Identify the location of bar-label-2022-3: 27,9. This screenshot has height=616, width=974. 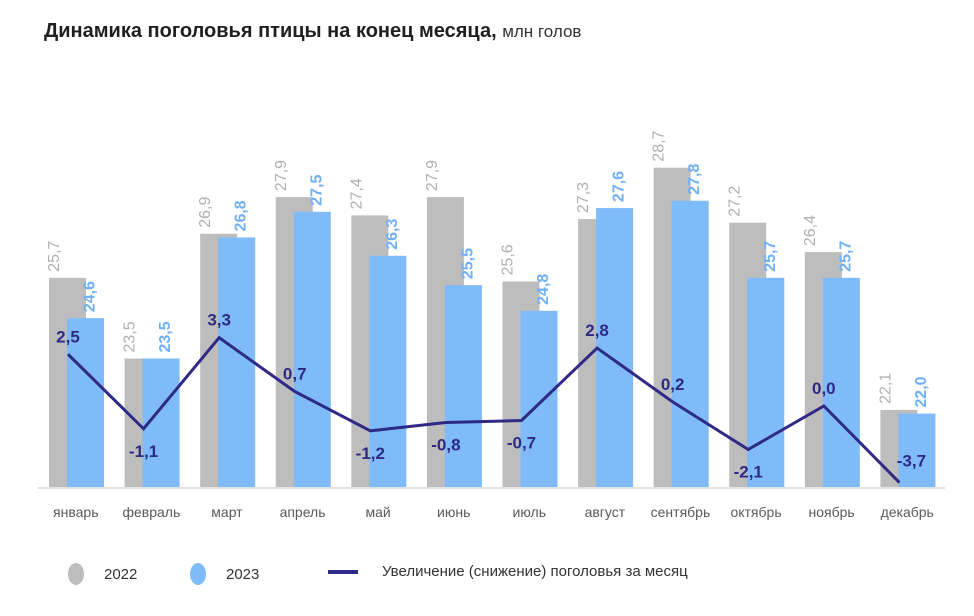
(281, 175).